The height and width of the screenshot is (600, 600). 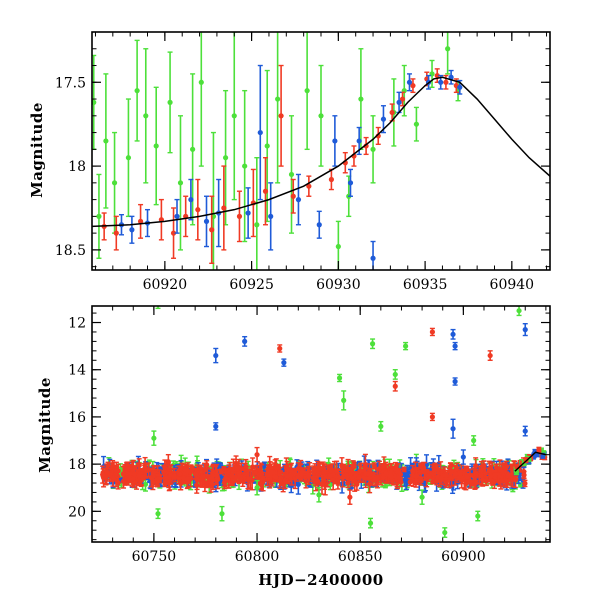 What do you see at coordinates (530, 461) in the screenshot?
I see `model-curve` at bounding box center [530, 461].